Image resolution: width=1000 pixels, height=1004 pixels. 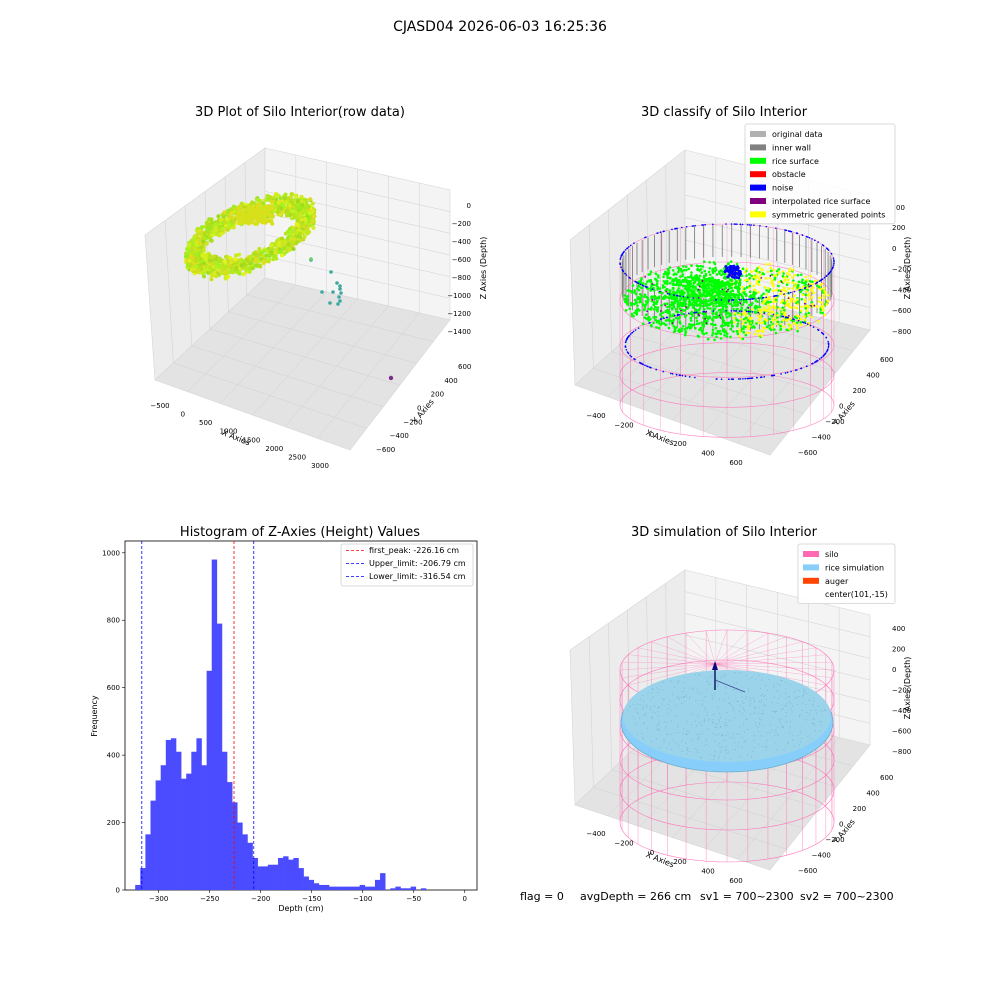 I want to click on silo-roof-line, so click(x=774, y=667).